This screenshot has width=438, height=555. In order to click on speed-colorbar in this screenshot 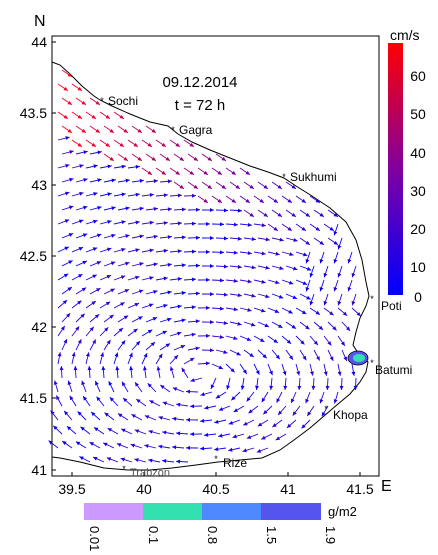, I will do `click(395, 169)`.